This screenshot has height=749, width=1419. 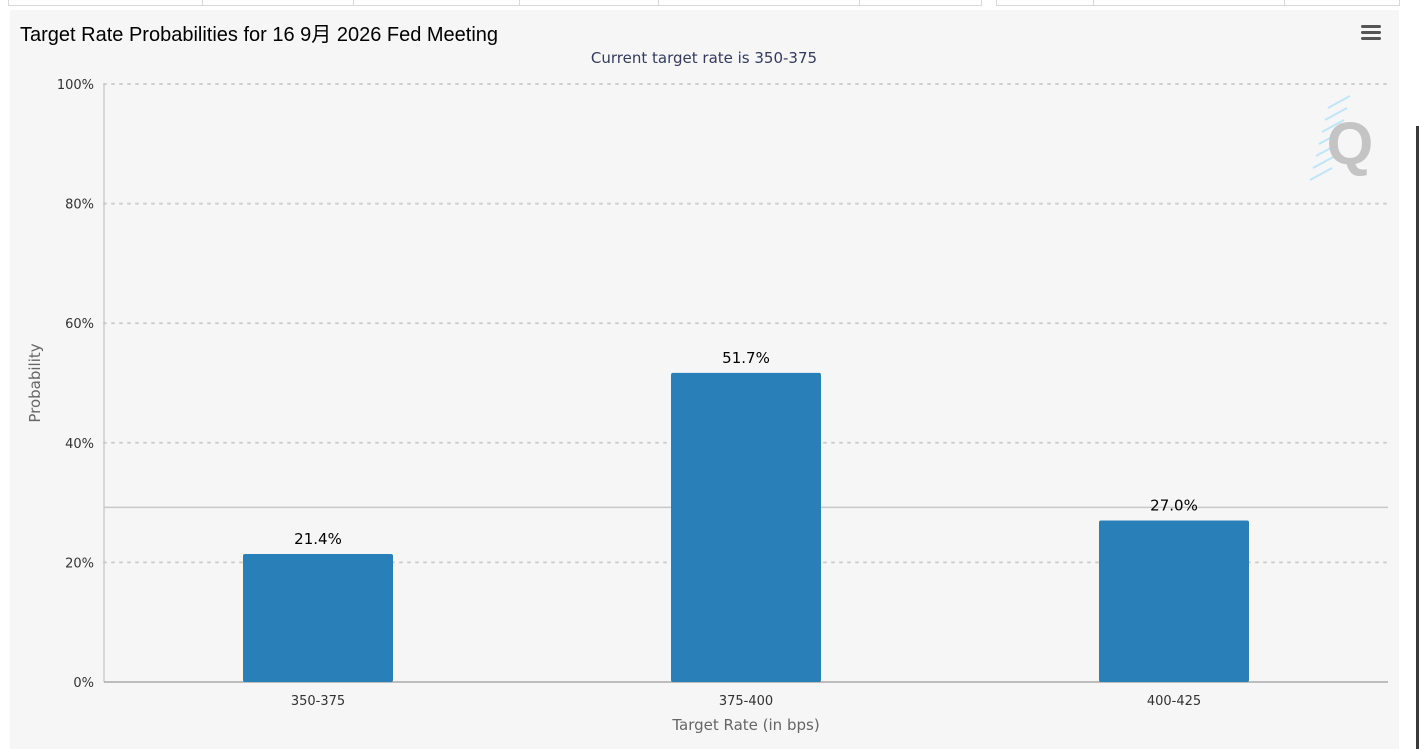 What do you see at coordinates (1174, 701) in the screenshot?
I see `x-tick-label: 400-425` at bounding box center [1174, 701].